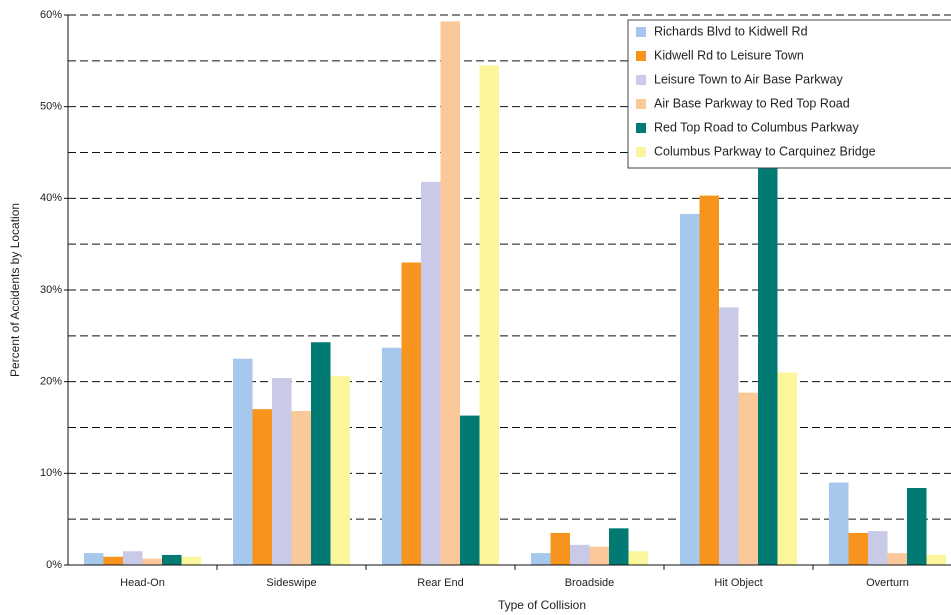  What do you see at coordinates (54, 565) in the screenshot?
I see `y-tick-label: 0%` at bounding box center [54, 565].